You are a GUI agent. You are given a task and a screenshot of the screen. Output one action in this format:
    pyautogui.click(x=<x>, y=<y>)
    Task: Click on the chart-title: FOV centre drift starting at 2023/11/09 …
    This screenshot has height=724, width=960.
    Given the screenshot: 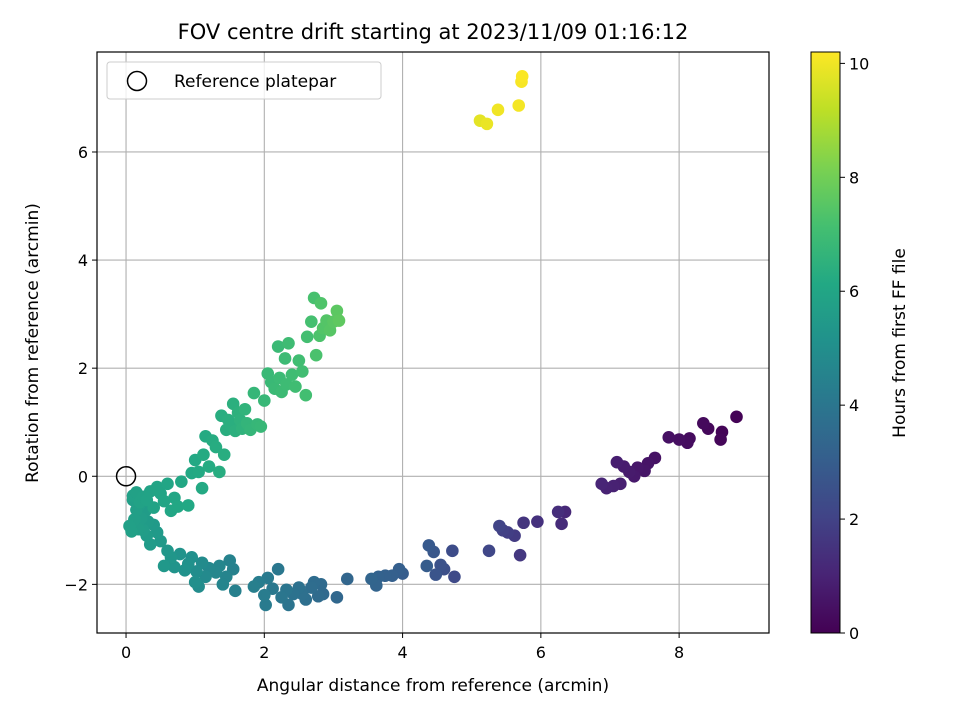 What is the action you would take?
    pyautogui.click(x=433, y=32)
    